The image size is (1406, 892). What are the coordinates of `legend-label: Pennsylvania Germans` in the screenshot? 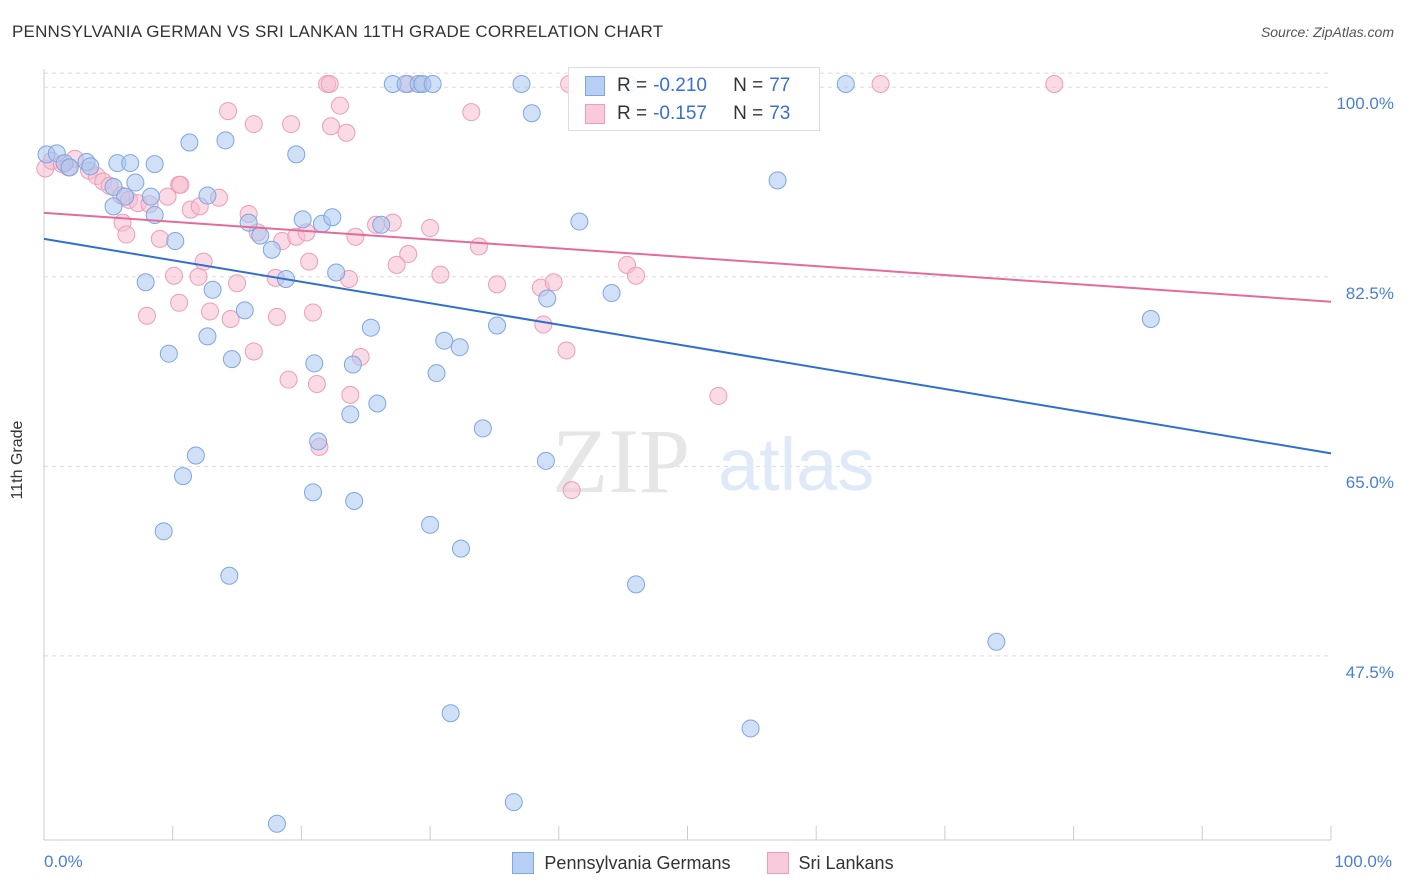 It's located at (637, 862).